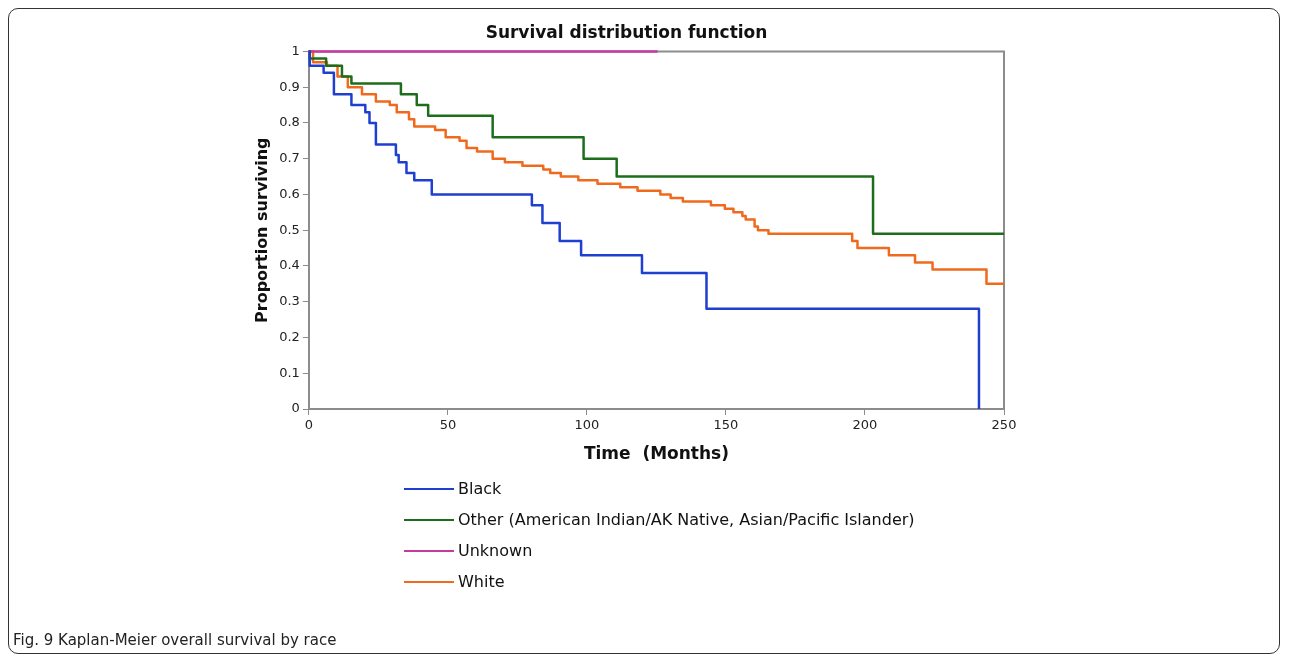  What do you see at coordinates (495, 550) in the screenshot?
I see `legend-label: Unknown` at bounding box center [495, 550].